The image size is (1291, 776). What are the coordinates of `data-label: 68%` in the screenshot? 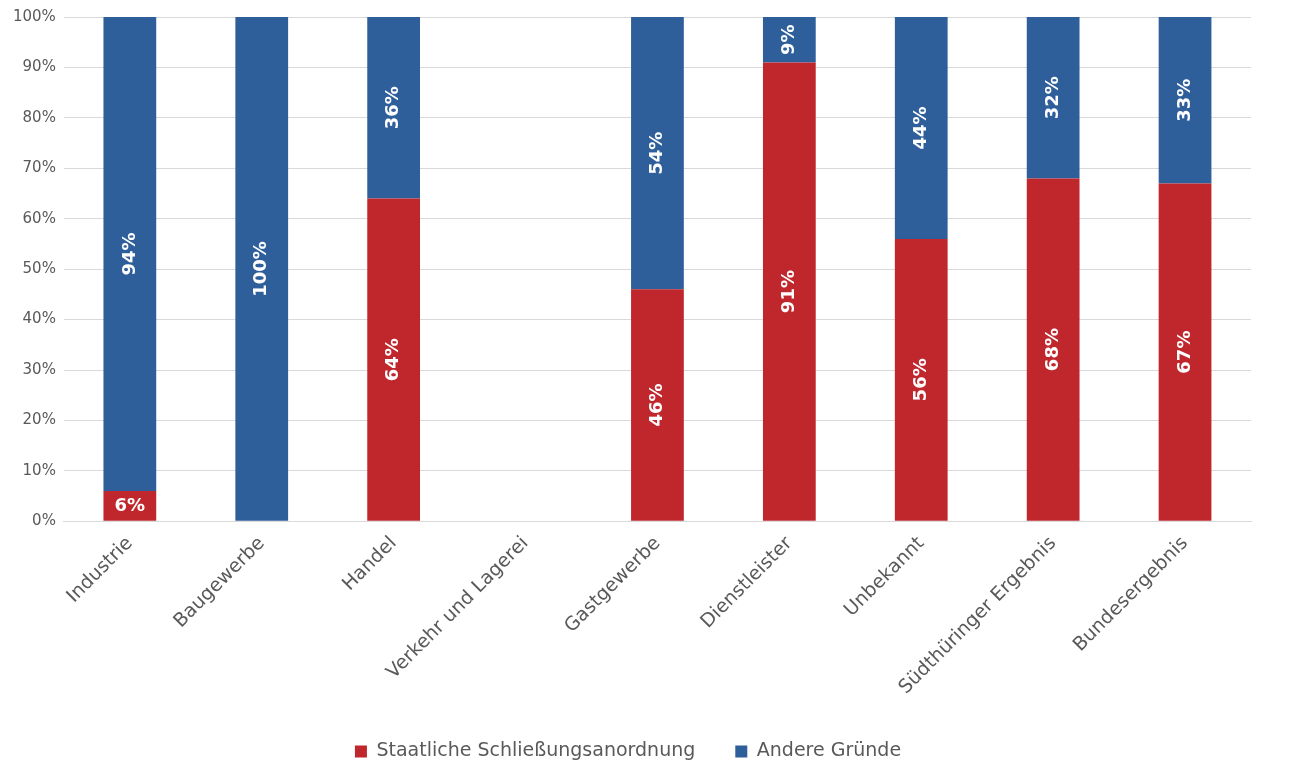 It's located at (1051, 350).